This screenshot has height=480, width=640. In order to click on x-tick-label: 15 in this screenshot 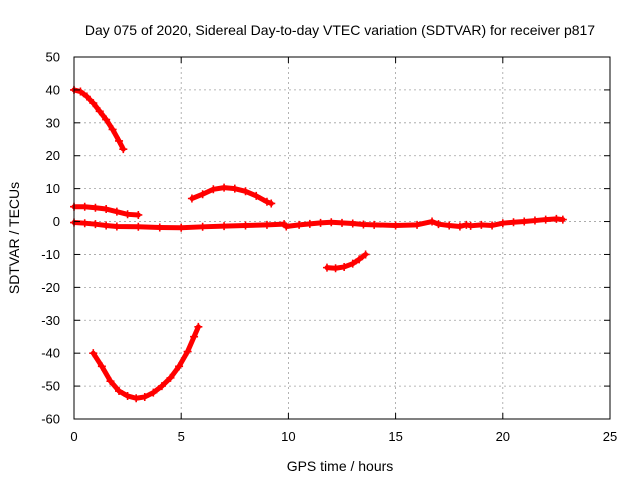, I will do `click(395, 436)`.